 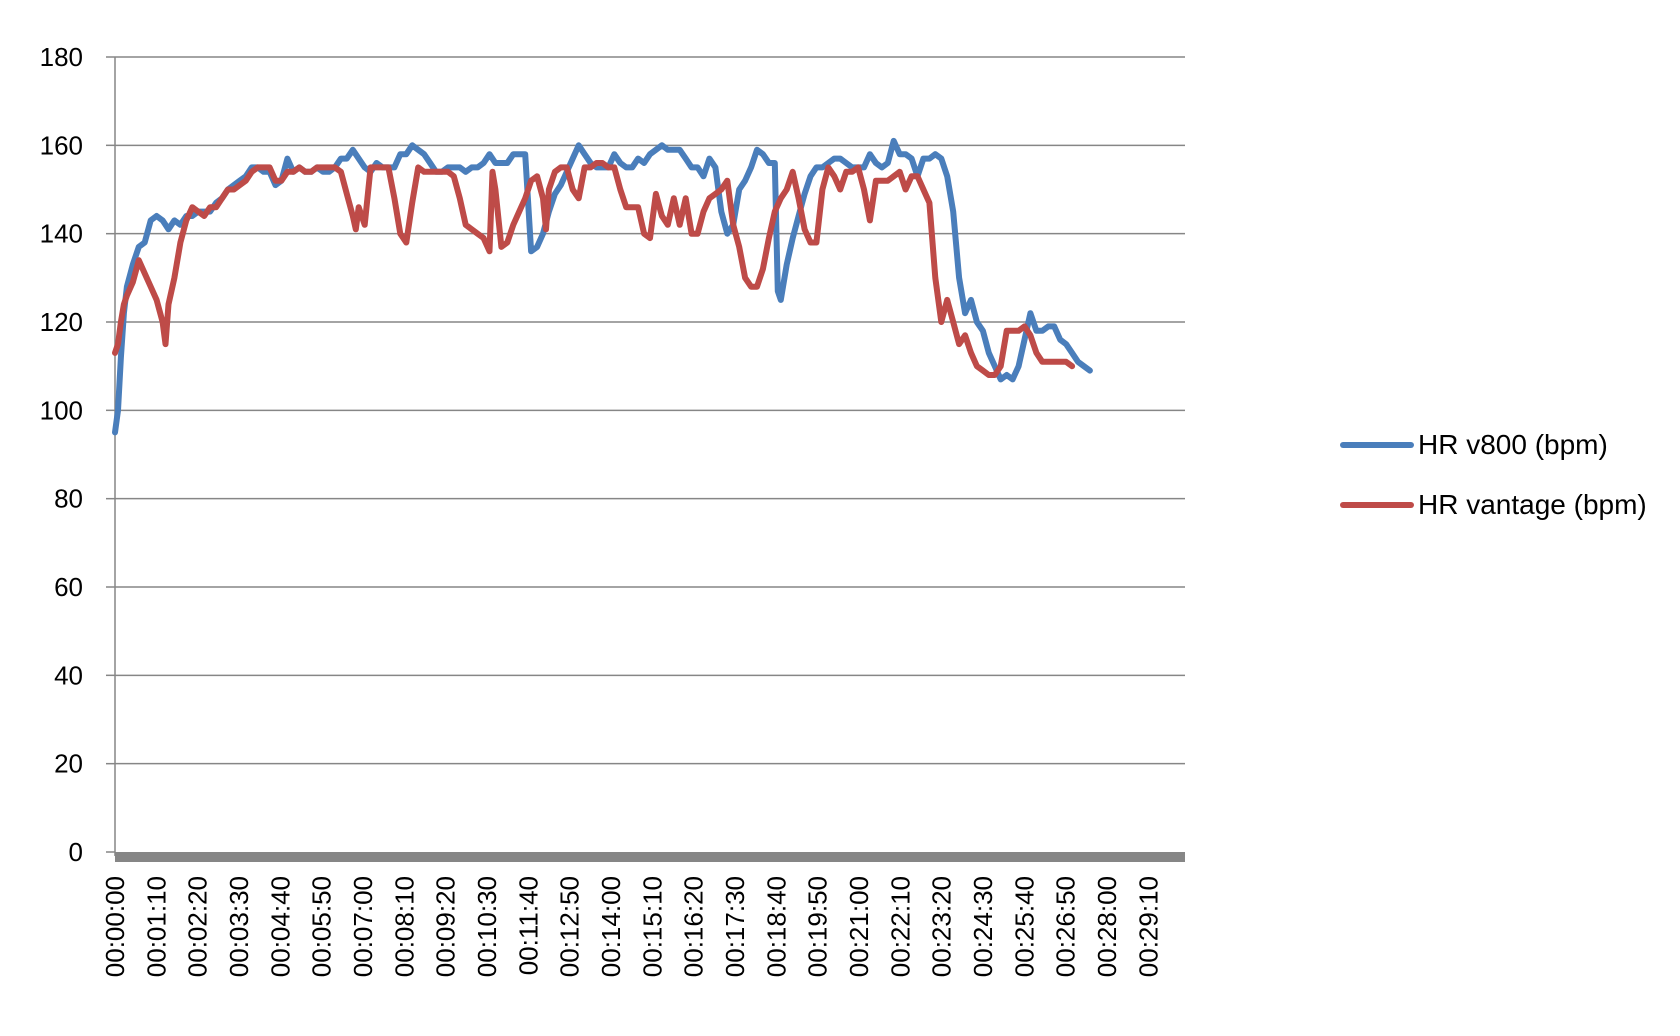 I want to click on y-tick-label: 20, so click(x=68, y=764).